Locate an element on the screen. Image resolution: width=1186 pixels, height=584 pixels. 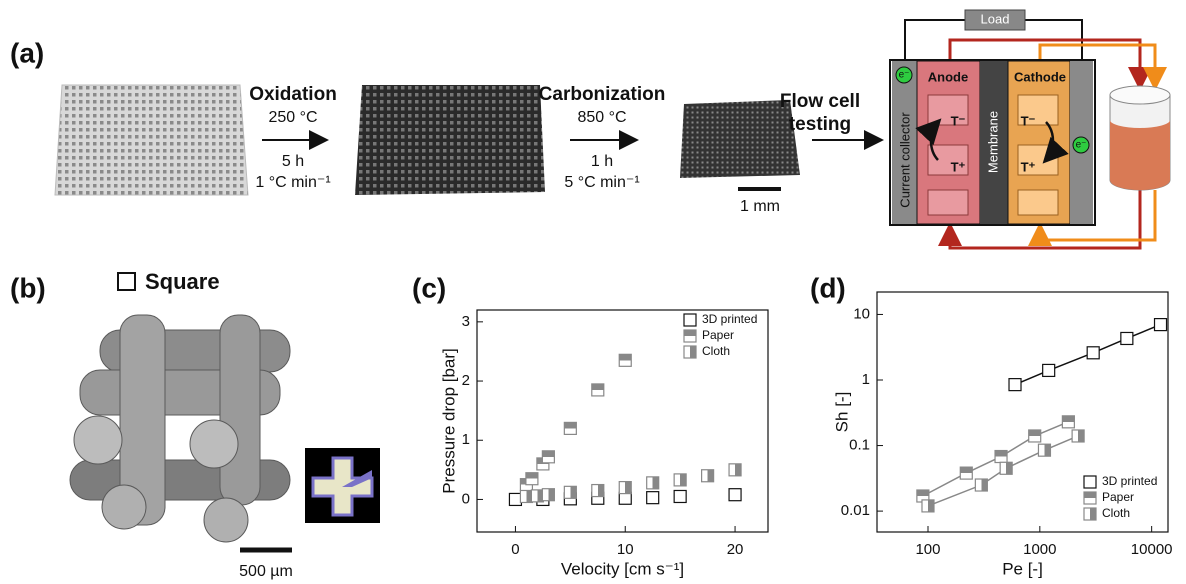
sem-image is located at coordinates (180, 428).